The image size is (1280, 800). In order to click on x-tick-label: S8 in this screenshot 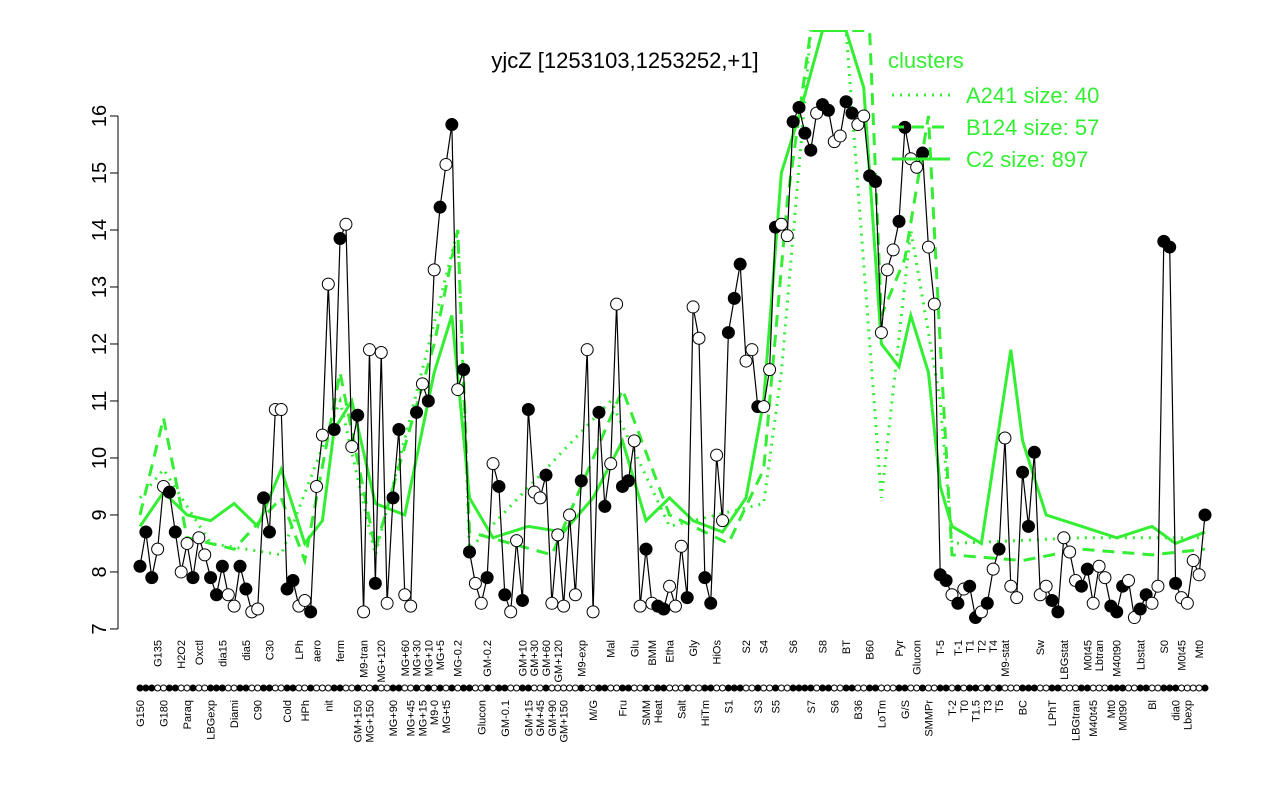, I will do `click(824, 646)`.